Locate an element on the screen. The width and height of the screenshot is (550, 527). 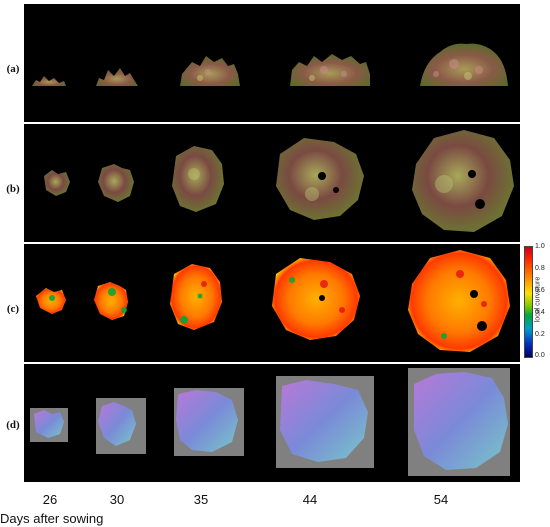
colorbar-tick-2: 0.8 is located at coordinates (540, 268).